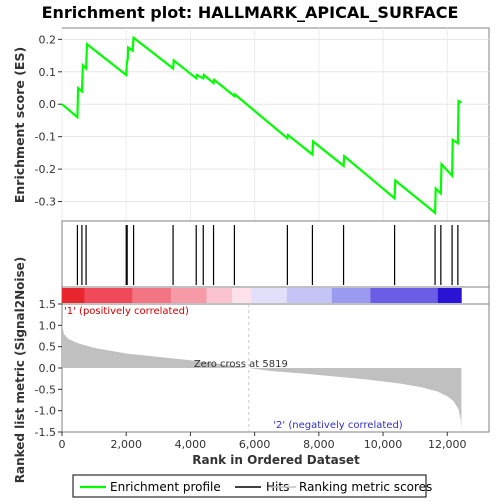 This screenshot has height=504, width=500. Describe the element at coordinates (337, 425) in the screenshot. I see `negative-correlation-label: '2' (negatively correlated)` at that location.